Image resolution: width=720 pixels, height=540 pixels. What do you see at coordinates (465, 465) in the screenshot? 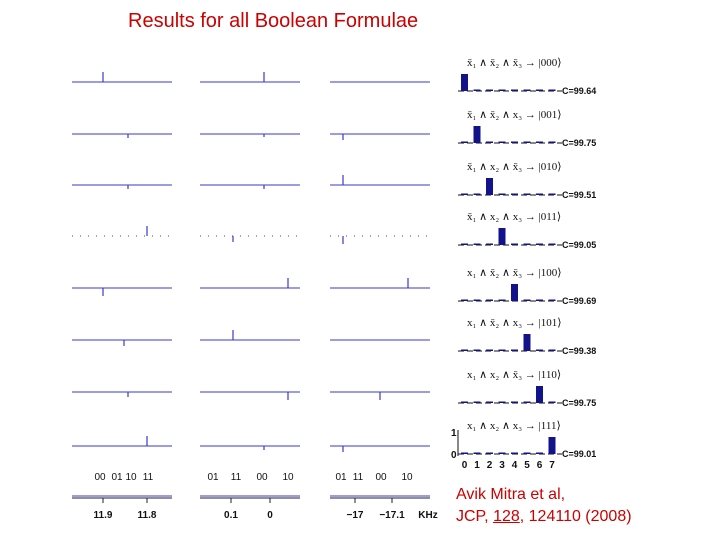
I see `histogram-x-tick: 0` at bounding box center [465, 465].